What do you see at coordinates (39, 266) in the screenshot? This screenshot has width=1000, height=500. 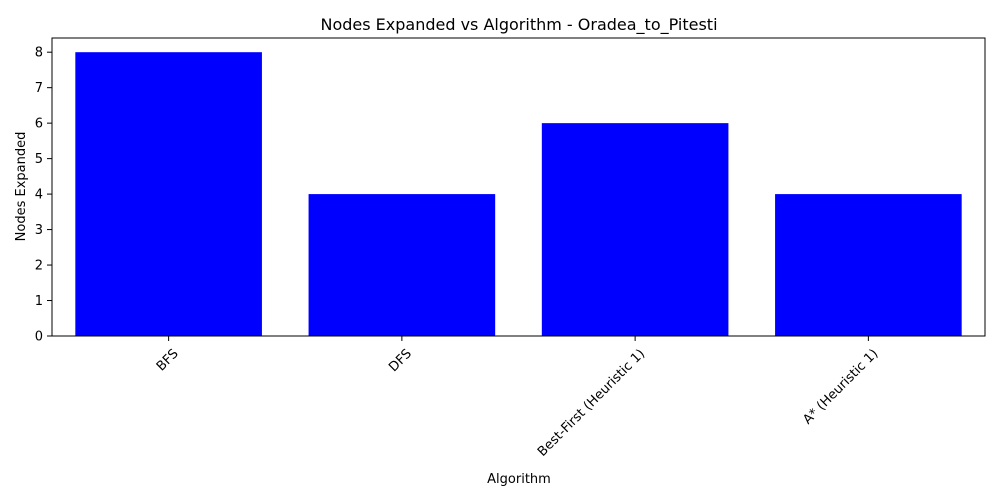 I see `y-tick-label-2: 2` at bounding box center [39, 266].